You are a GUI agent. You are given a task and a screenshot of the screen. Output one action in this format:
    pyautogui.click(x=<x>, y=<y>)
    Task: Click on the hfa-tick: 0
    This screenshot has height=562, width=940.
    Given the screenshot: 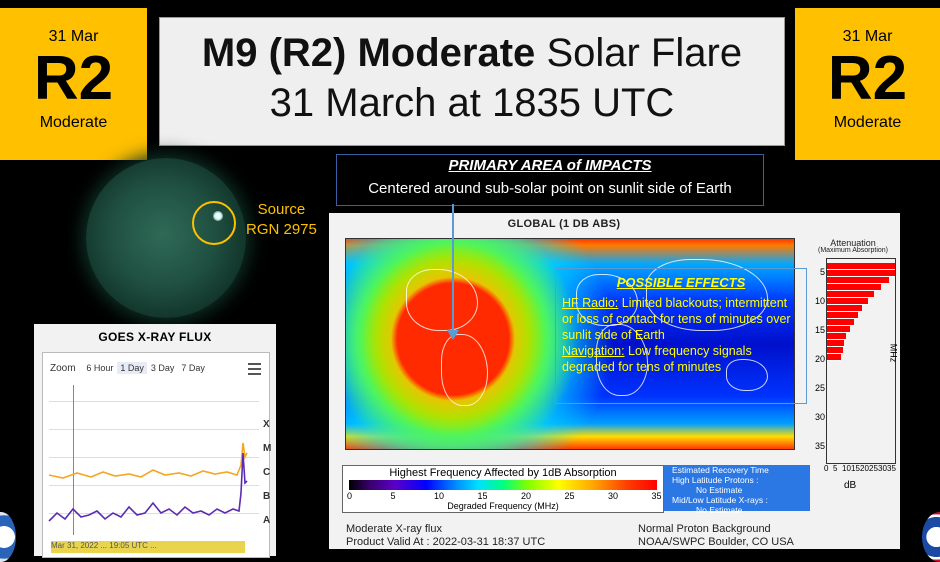 What is the action you would take?
    pyautogui.click(x=350, y=496)
    